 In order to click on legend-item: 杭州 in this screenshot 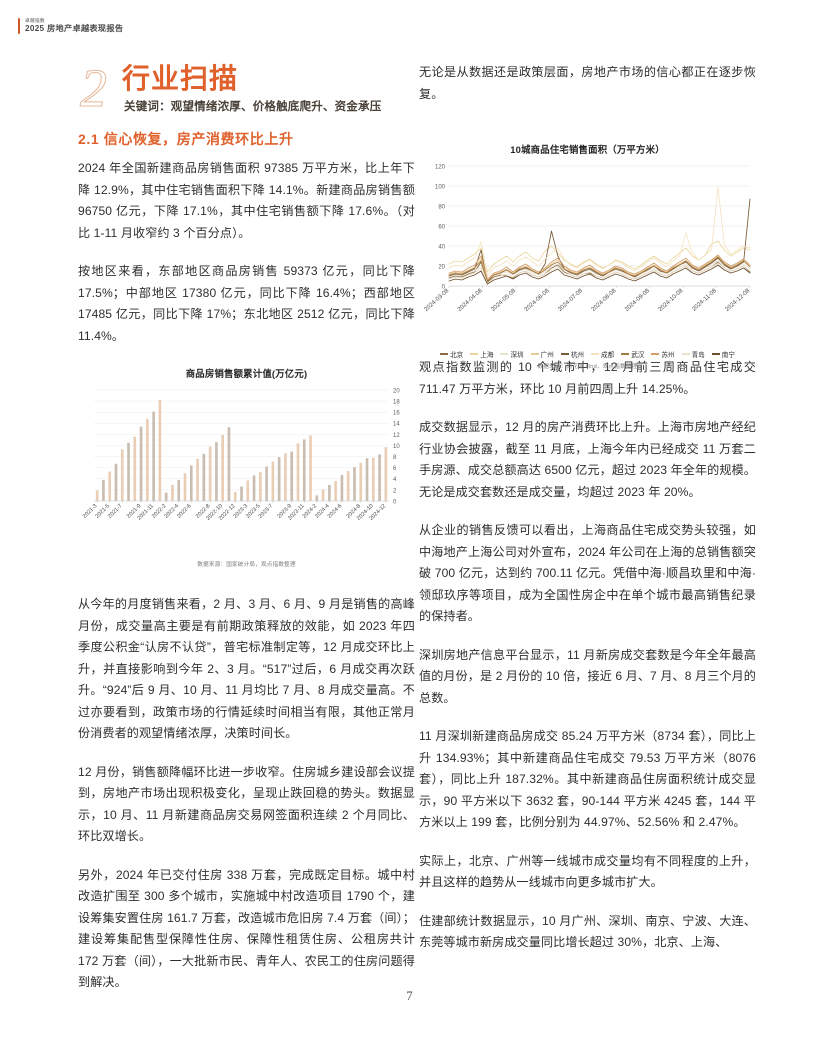, I will do `click(572, 354)`.